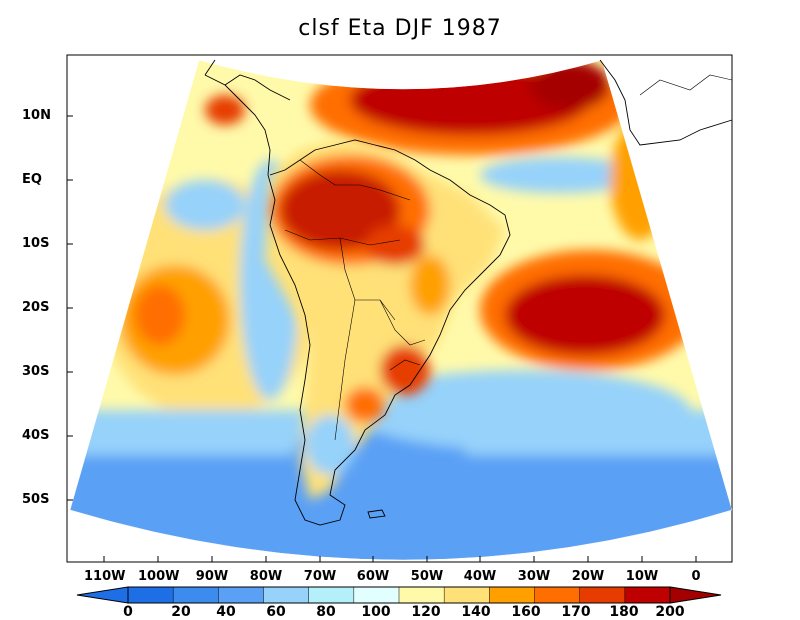 The height and width of the screenshot is (620, 800). Describe the element at coordinates (355, 180) in the screenshot. I see `border-north` at that location.